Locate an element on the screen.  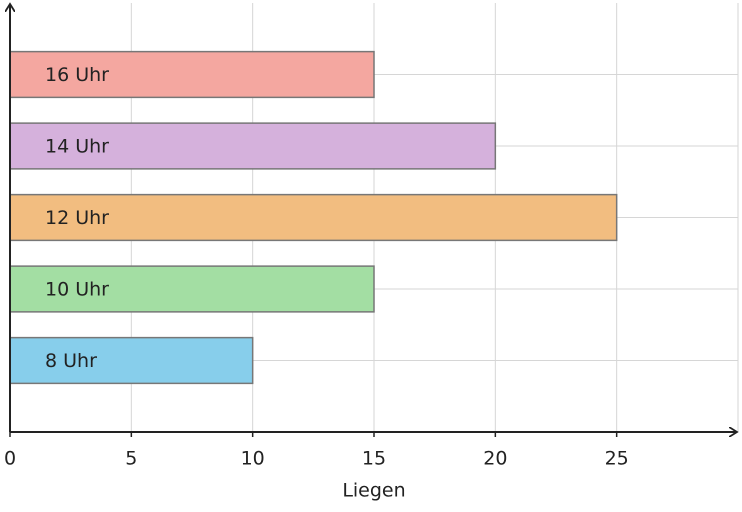
x-axis-label: Liegen is located at coordinates (373, 491).